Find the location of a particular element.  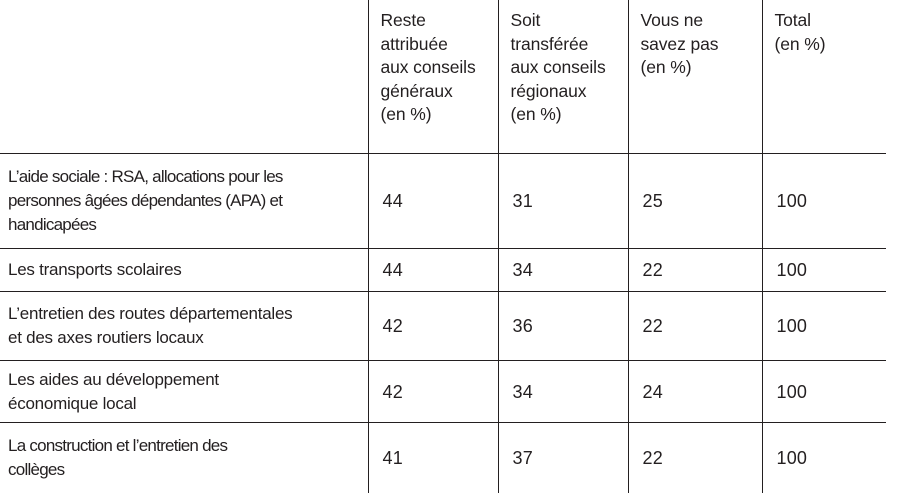

header-text-ne-sait-pas: Vous ne savez pas (en %) is located at coordinates (695, 40).